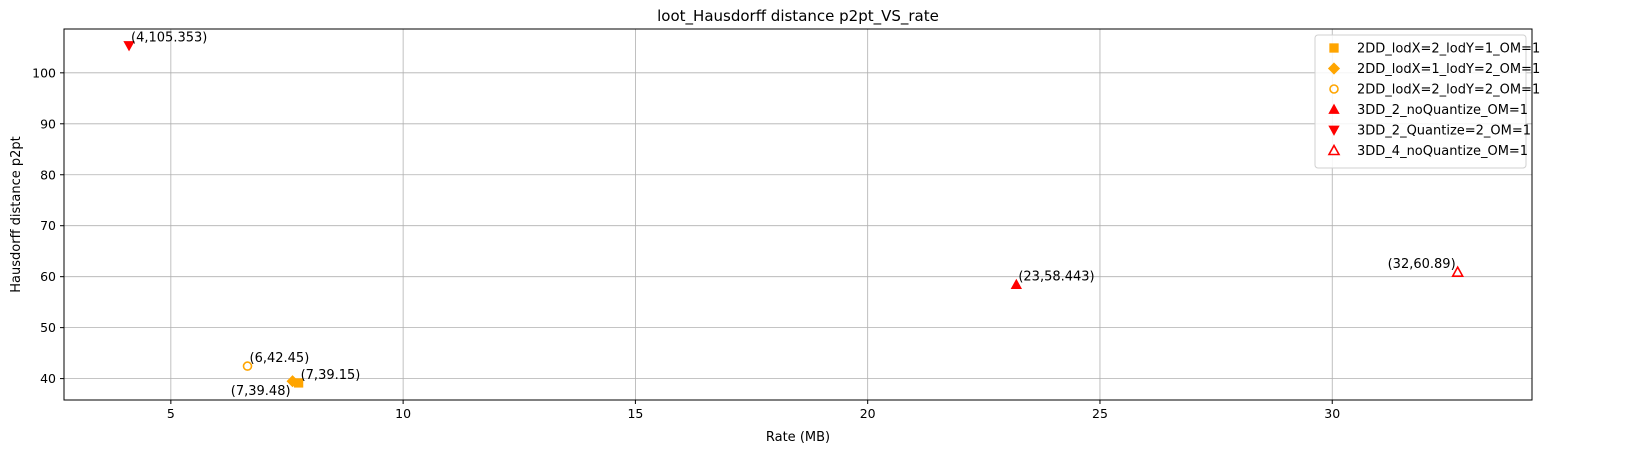 The image size is (1625, 468). I want to click on legend-entry: 2DD_lodX=2_lodY=1_OM=1, so click(1448, 49).